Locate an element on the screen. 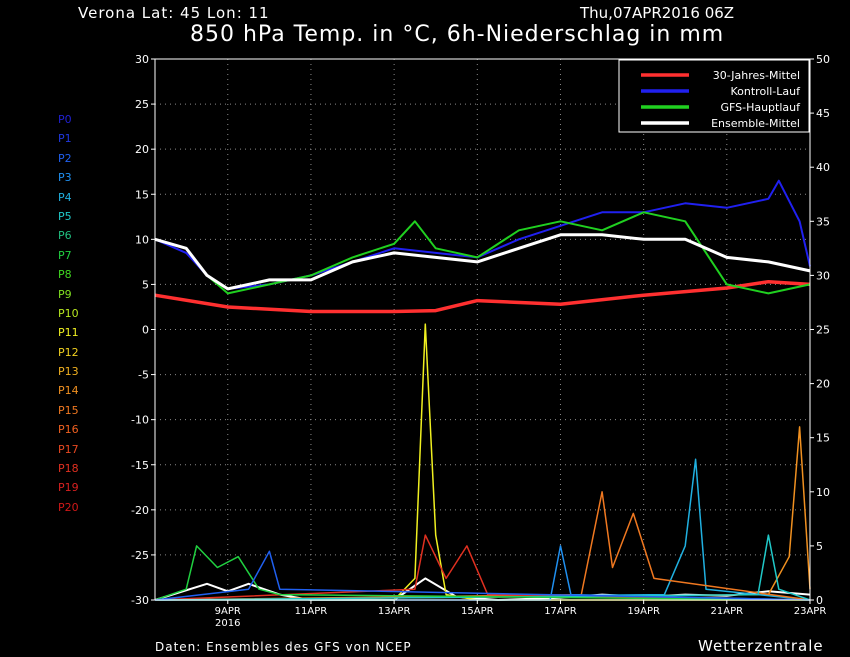 This screenshot has height=657, width=850. member-label: P12 is located at coordinates (68, 352).